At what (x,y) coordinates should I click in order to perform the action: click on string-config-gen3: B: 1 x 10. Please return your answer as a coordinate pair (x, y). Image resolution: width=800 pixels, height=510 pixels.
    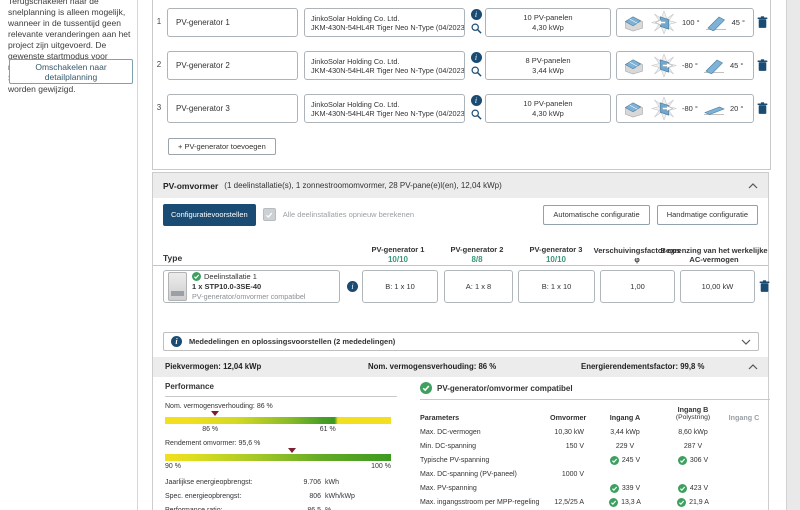
    Looking at the image, I should click on (556, 286).